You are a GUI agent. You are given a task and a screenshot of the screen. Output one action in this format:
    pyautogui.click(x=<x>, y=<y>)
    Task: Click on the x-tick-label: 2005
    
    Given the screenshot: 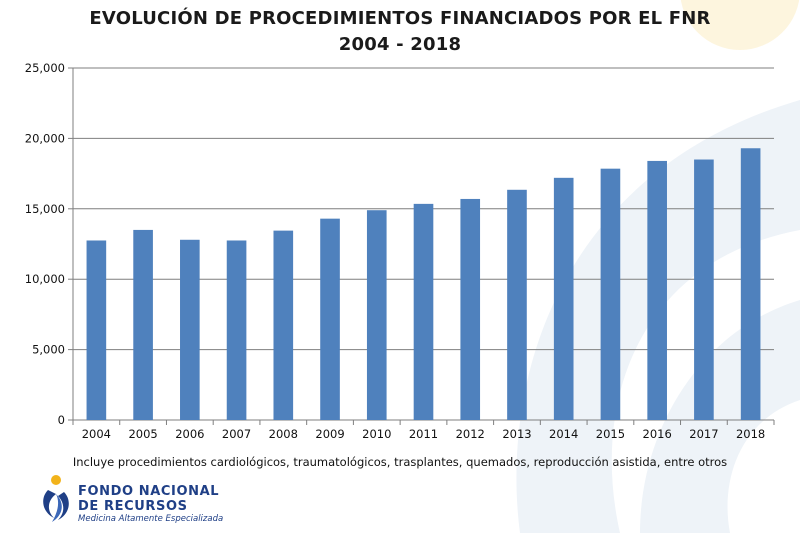 What is the action you would take?
    pyautogui.click(x=142, y=434)
    